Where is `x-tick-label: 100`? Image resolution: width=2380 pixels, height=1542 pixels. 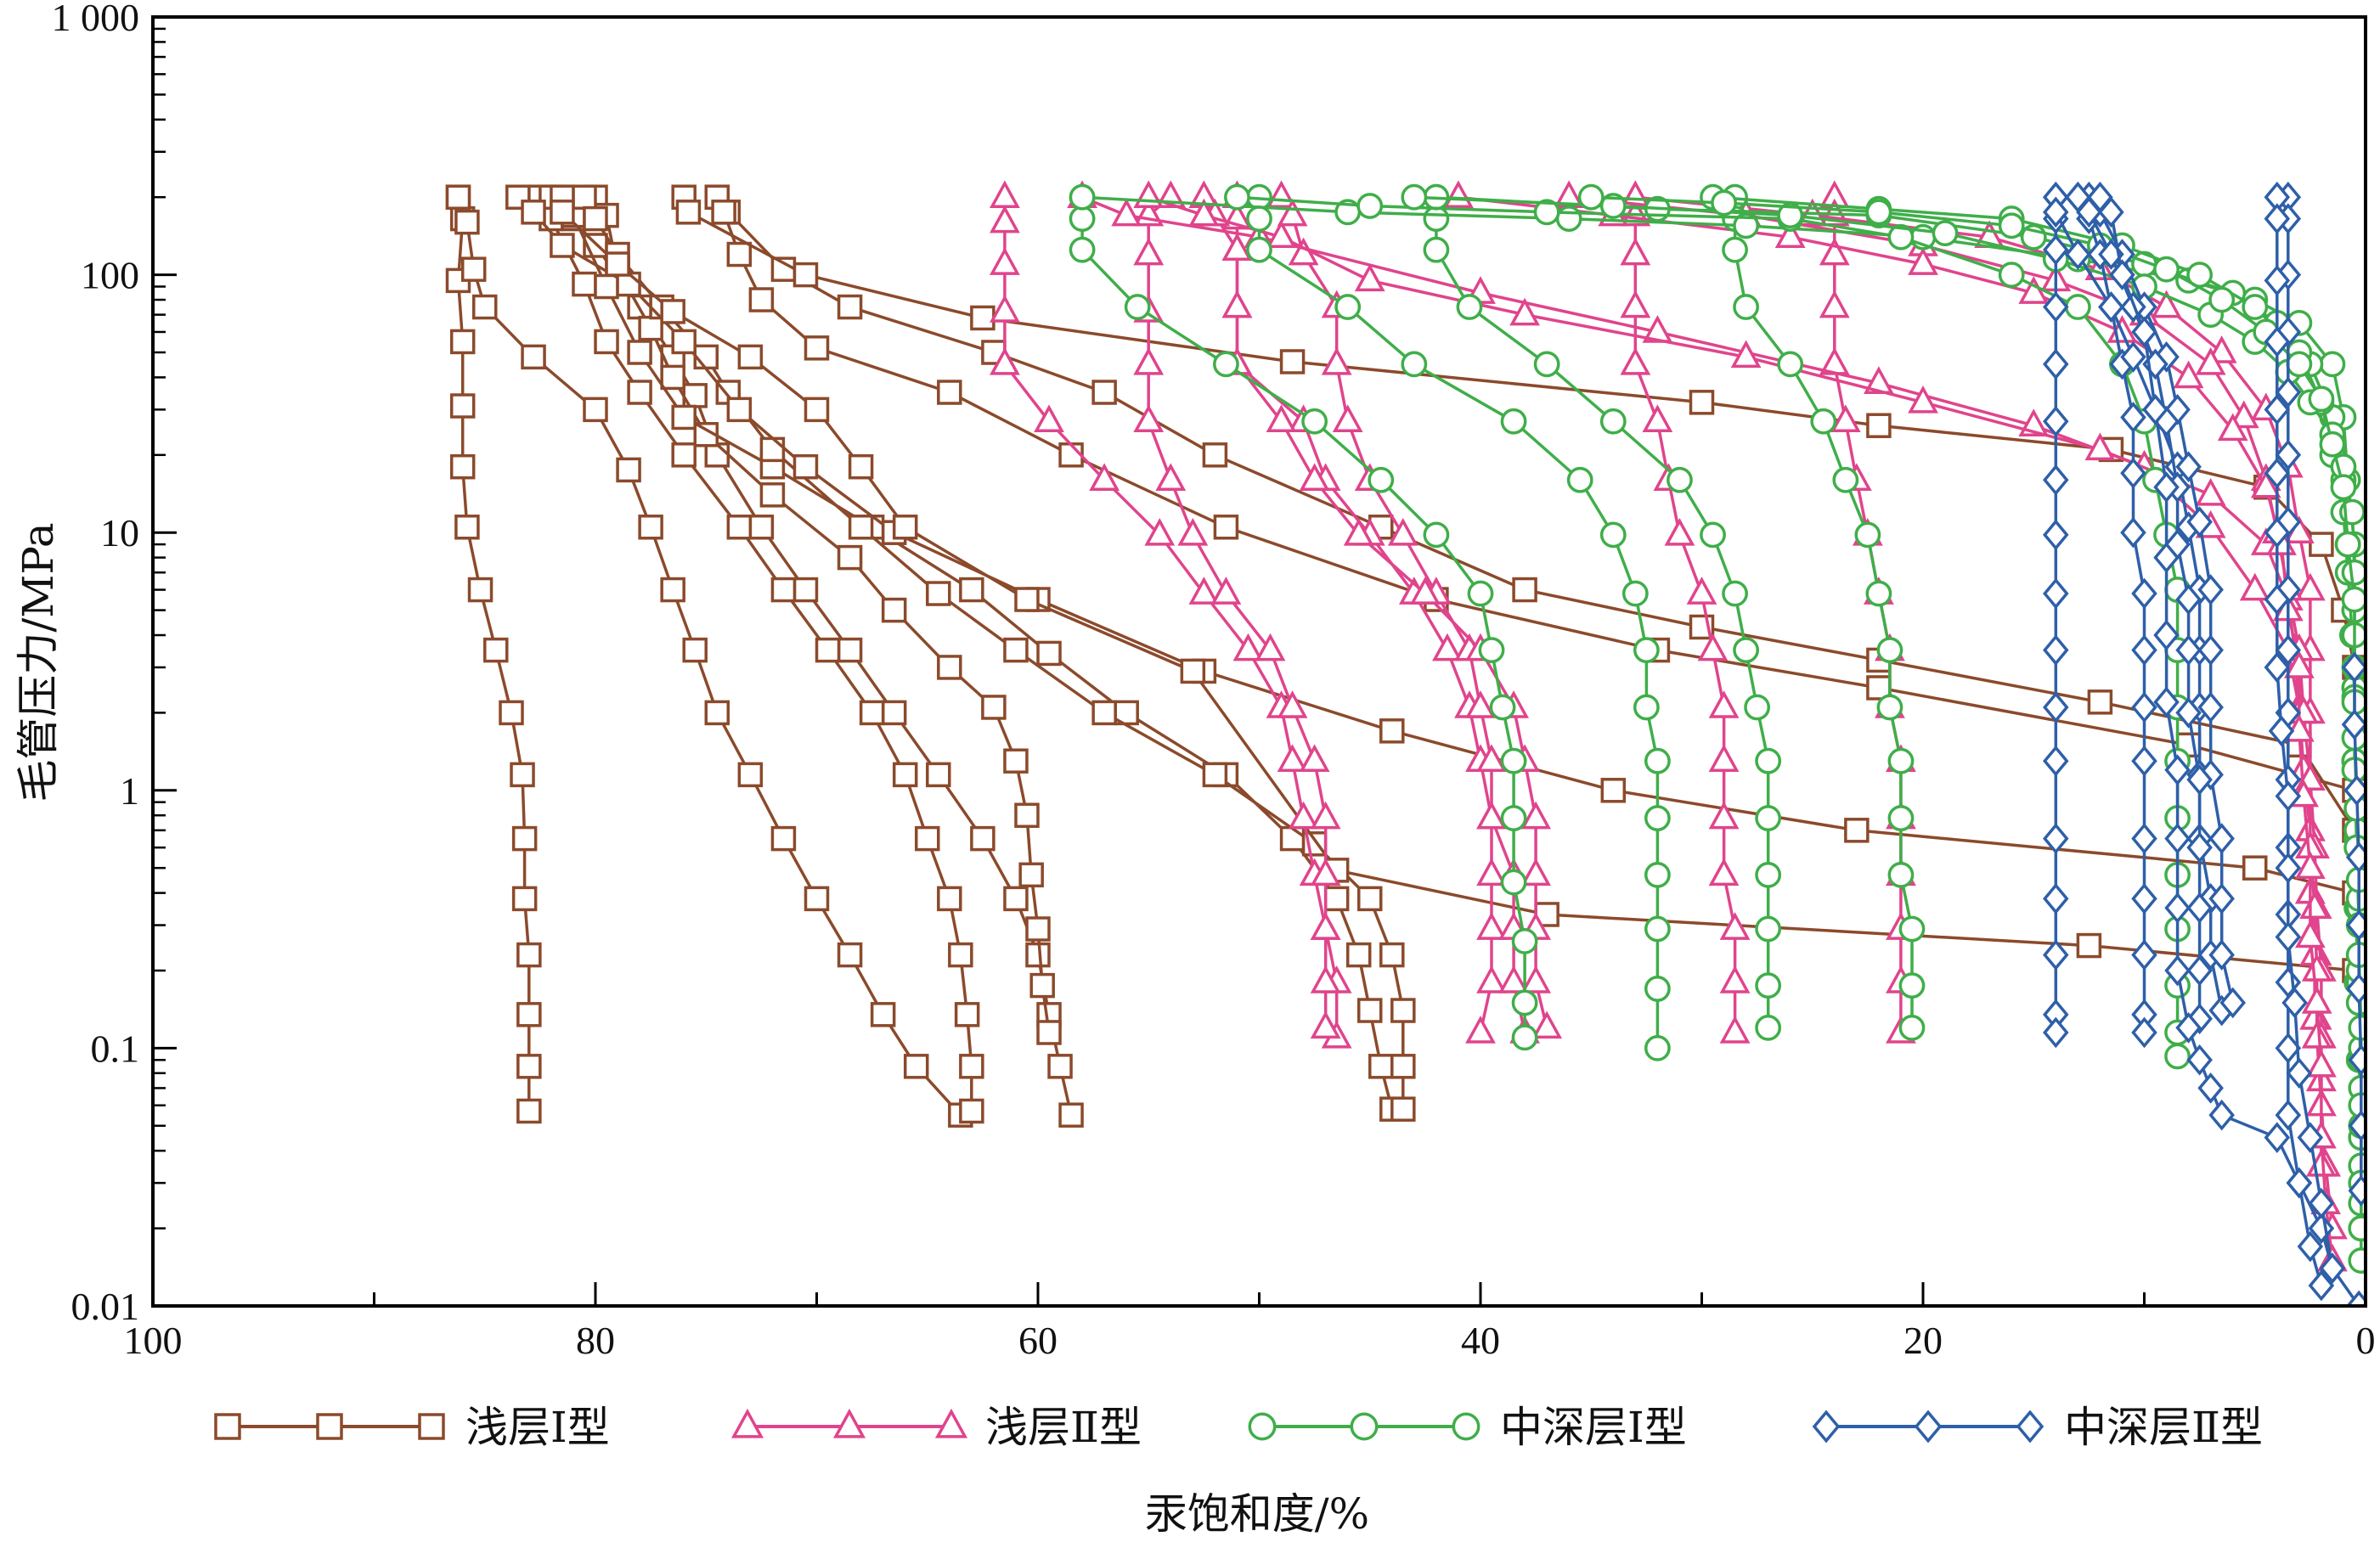
x-tick-label: 100 is located at coordinates (153, 1340).